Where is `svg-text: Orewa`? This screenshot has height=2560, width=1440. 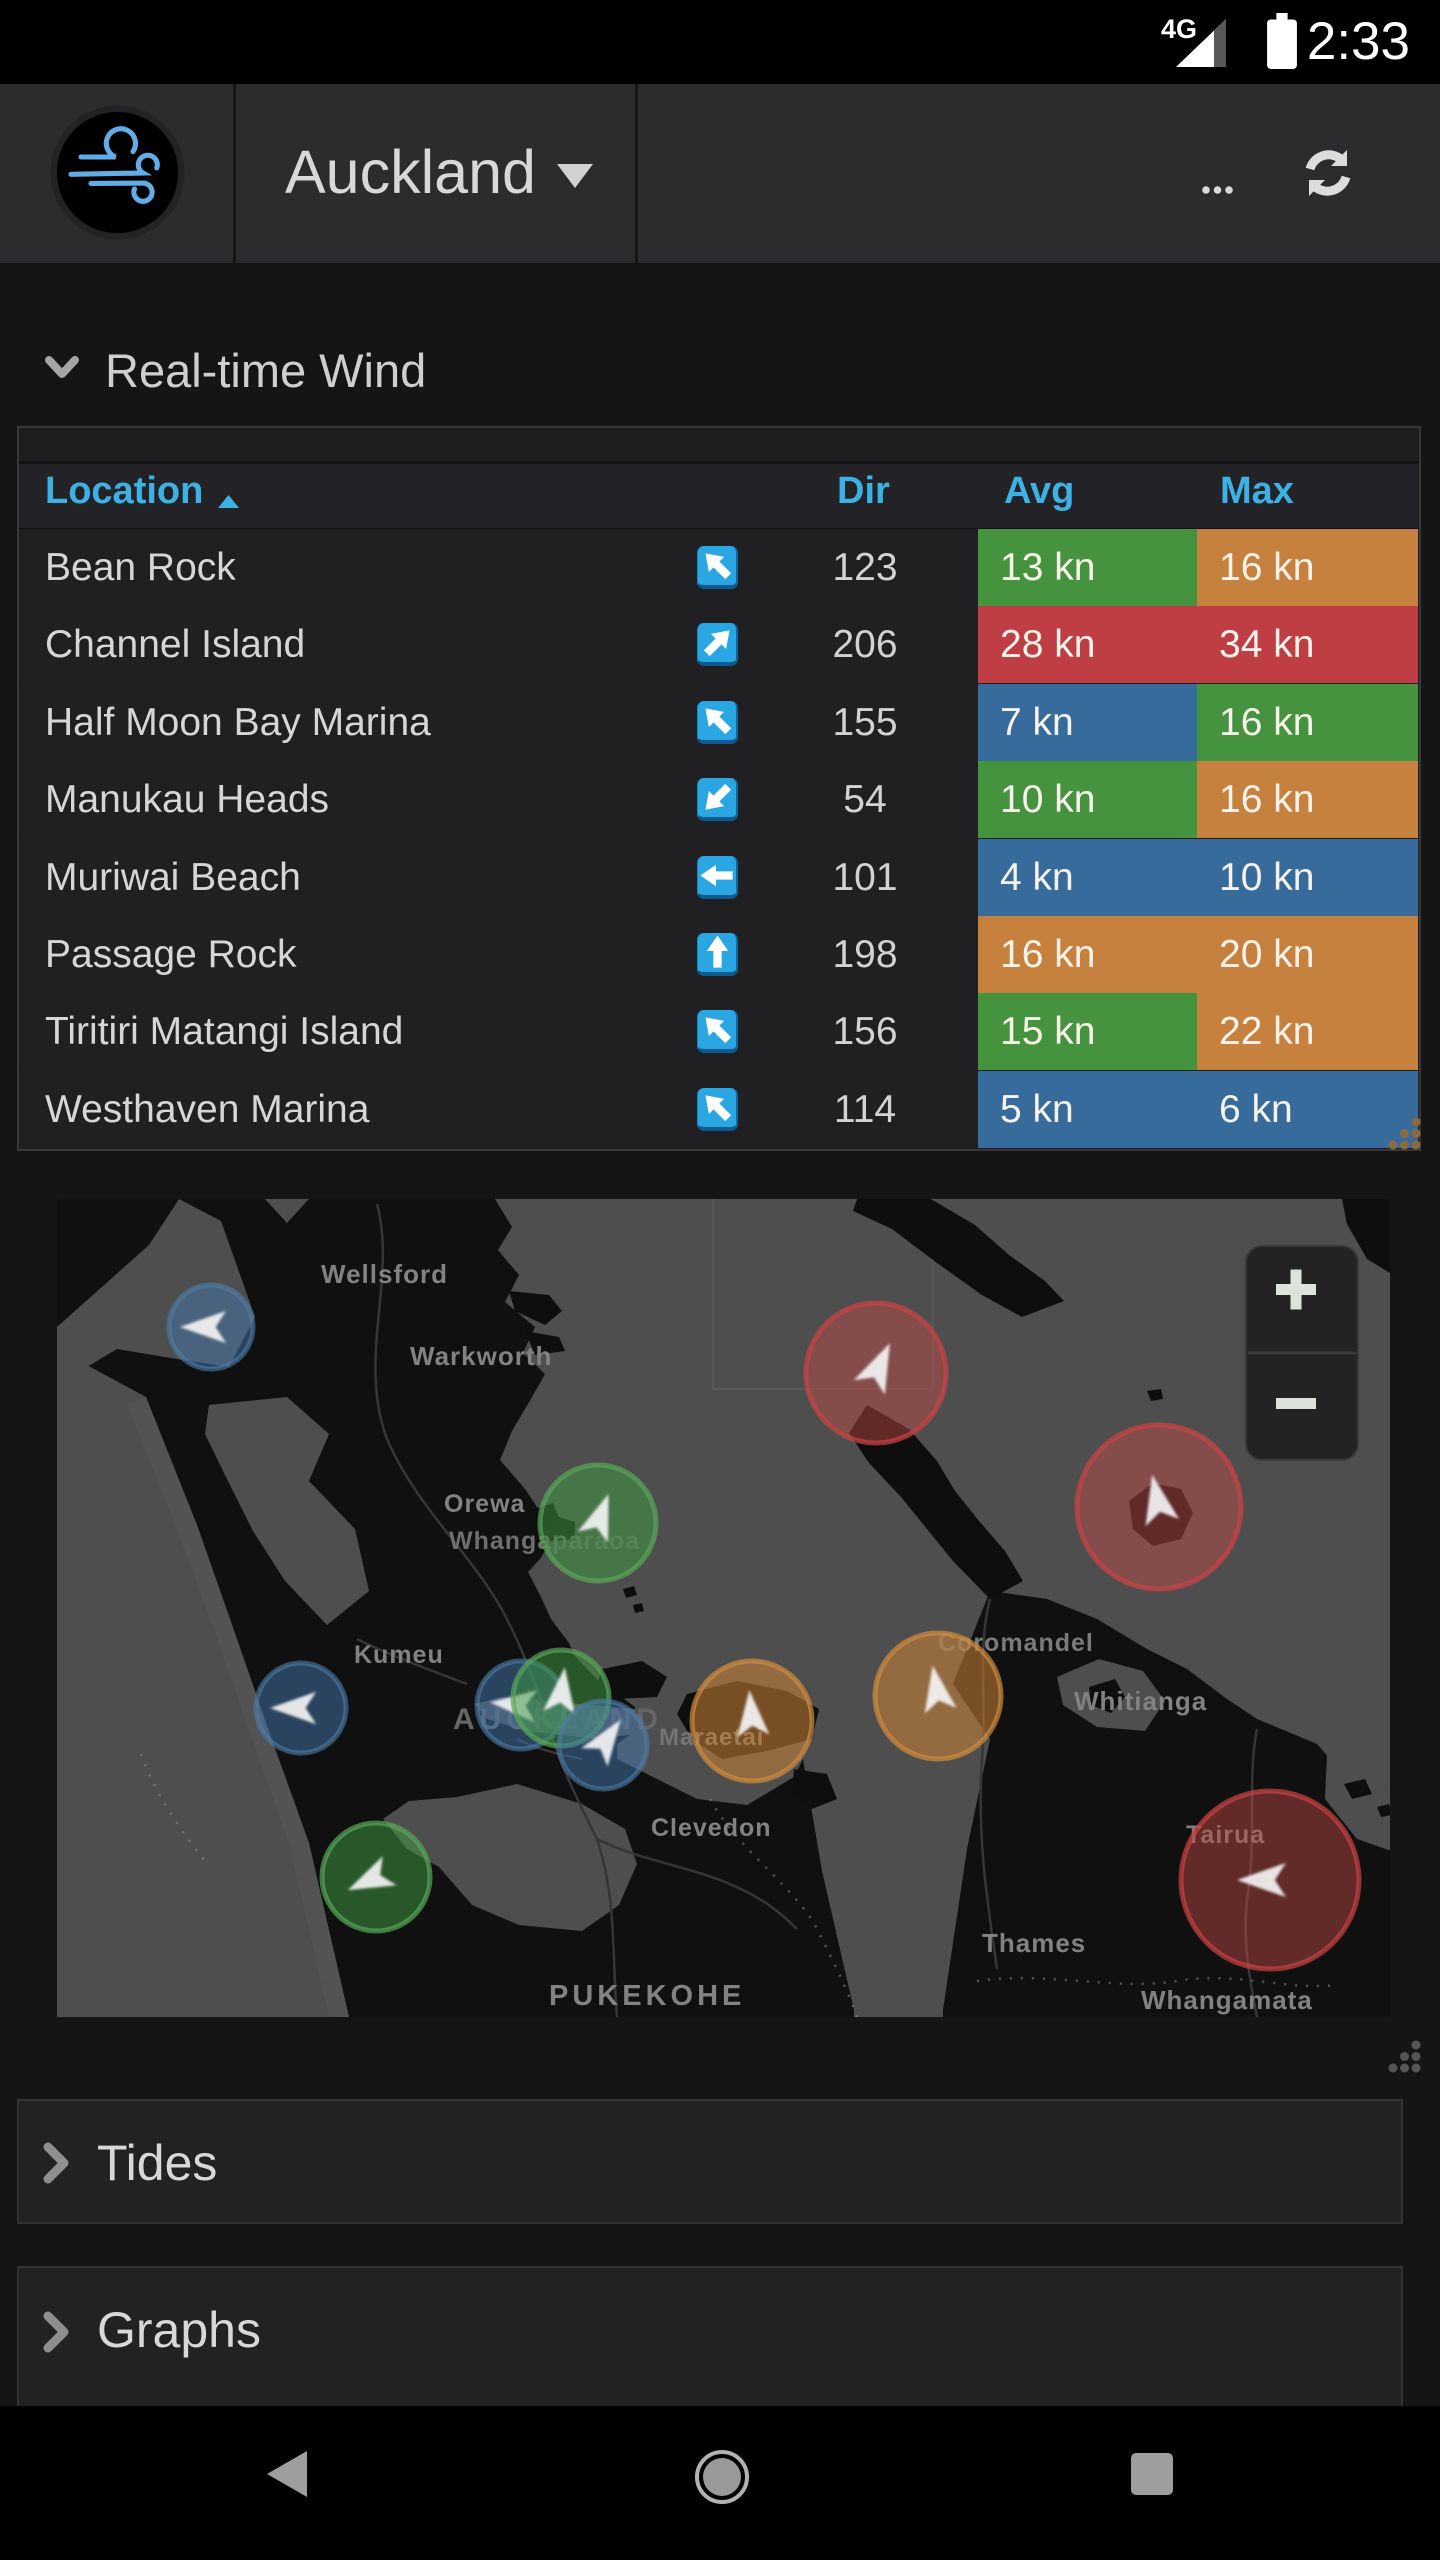
svg-text: Orewa is located at coordinates (485, 1504).